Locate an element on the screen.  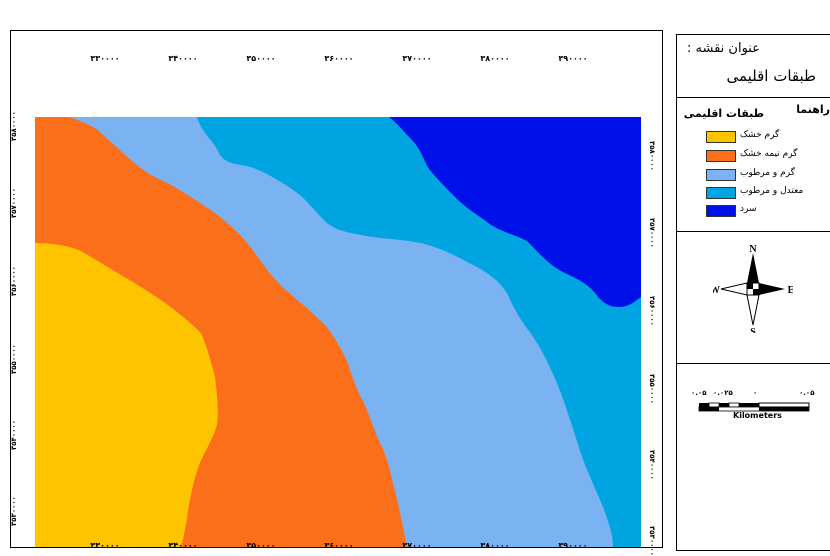
legend-label: گرم خشک is located at coordinates (760, 135).